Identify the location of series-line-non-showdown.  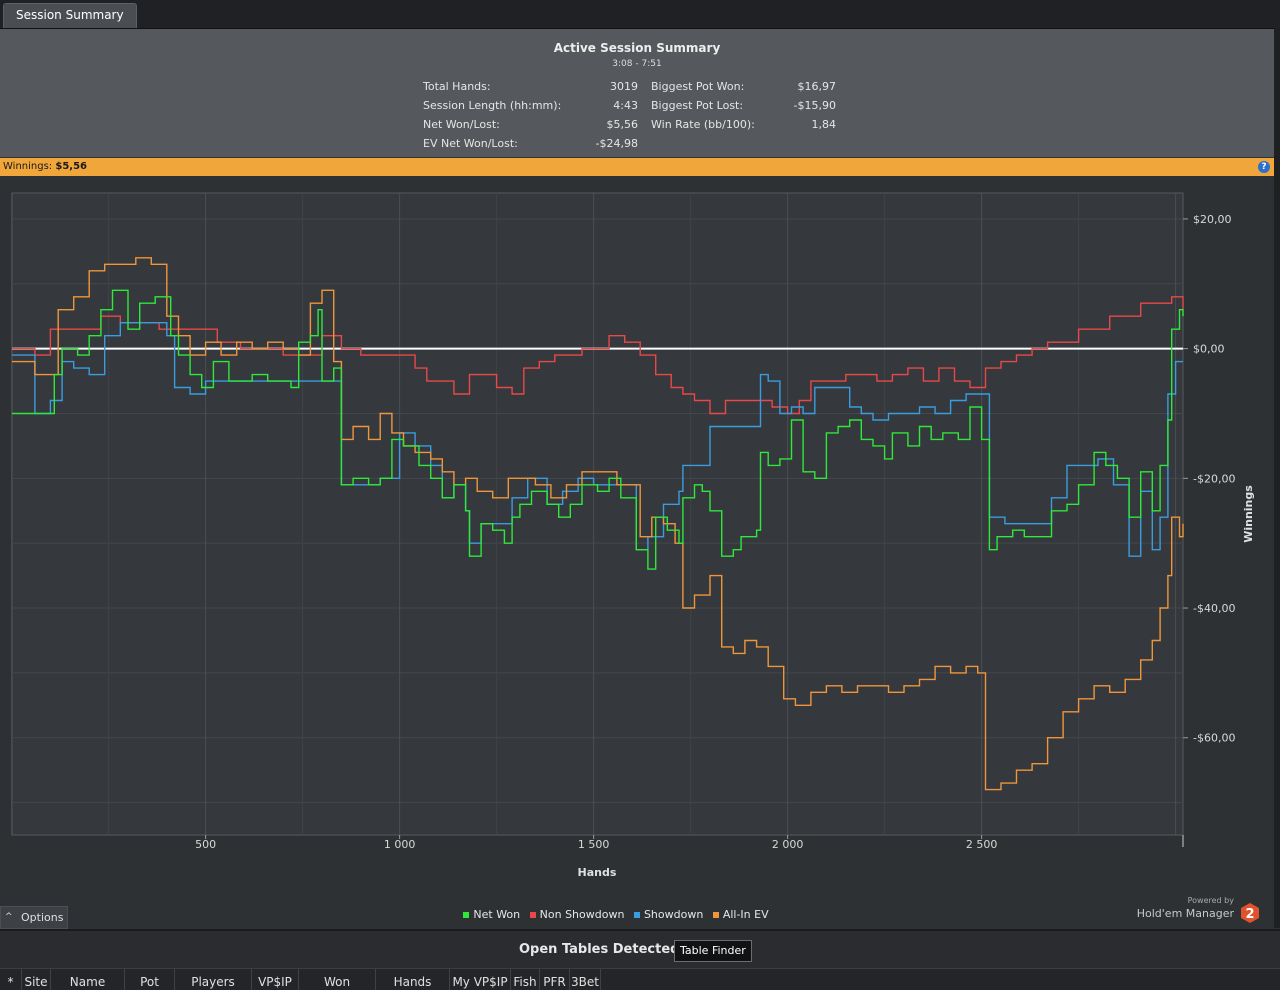
(598, 355).